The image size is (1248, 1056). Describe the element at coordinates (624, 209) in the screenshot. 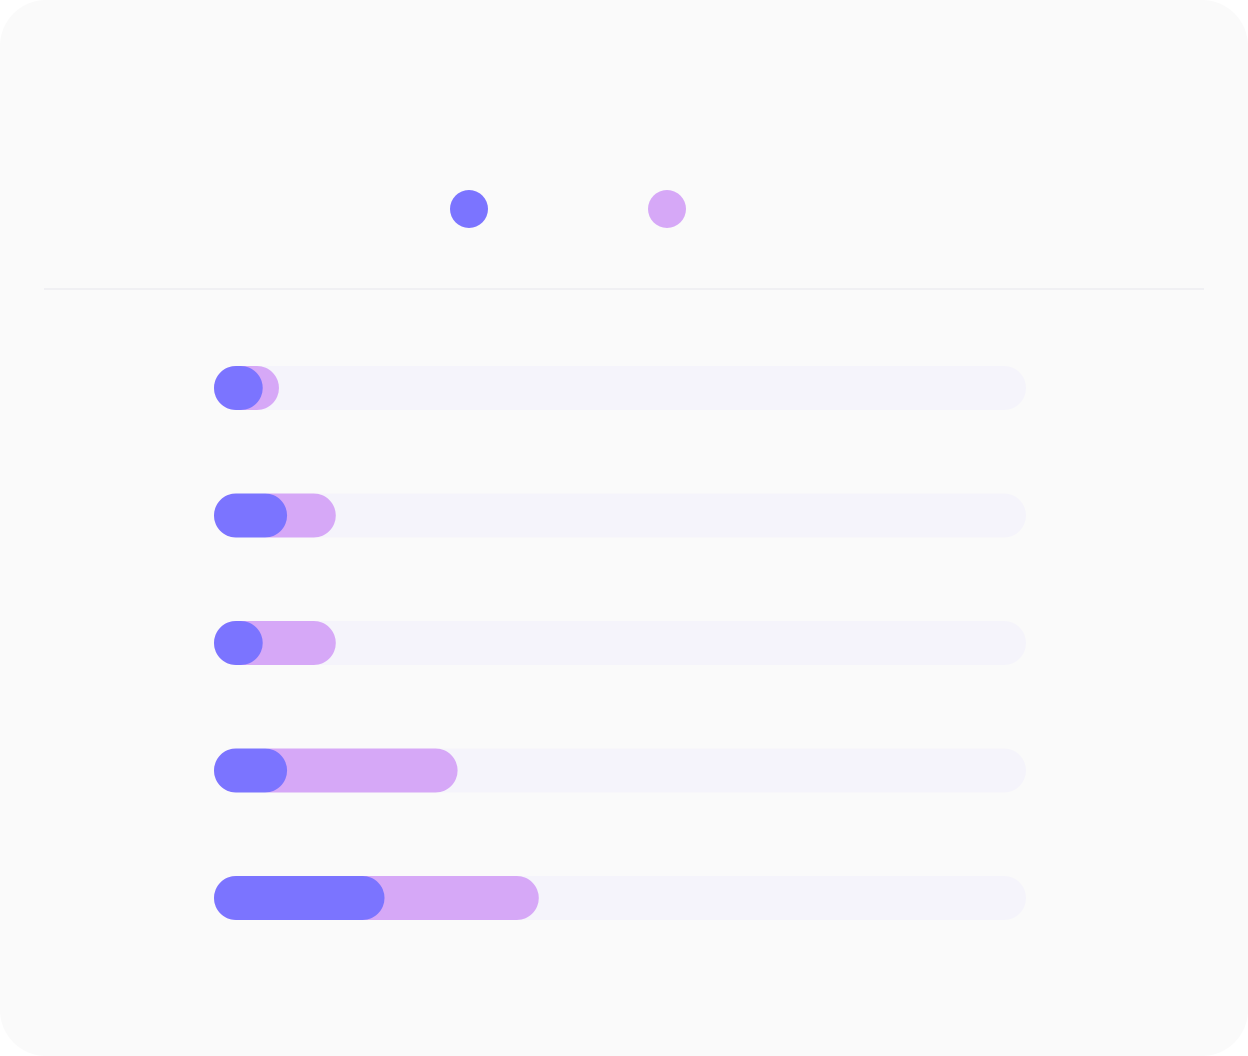

I see `chart-legend` at that location.